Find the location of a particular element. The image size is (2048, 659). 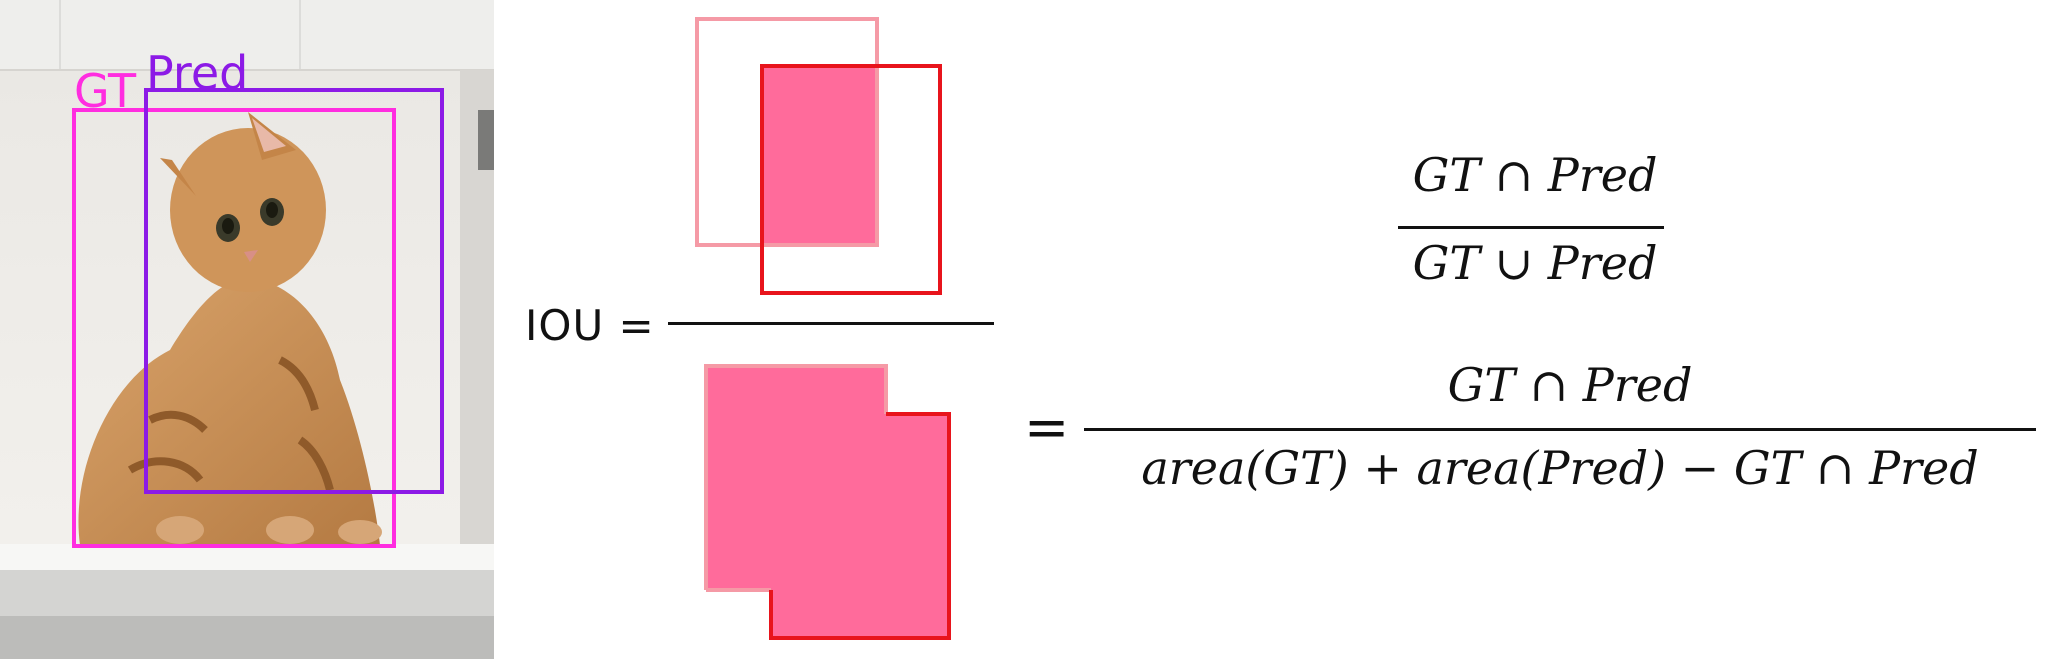

iou-label: IOU = is located at coordinates (590, 325).